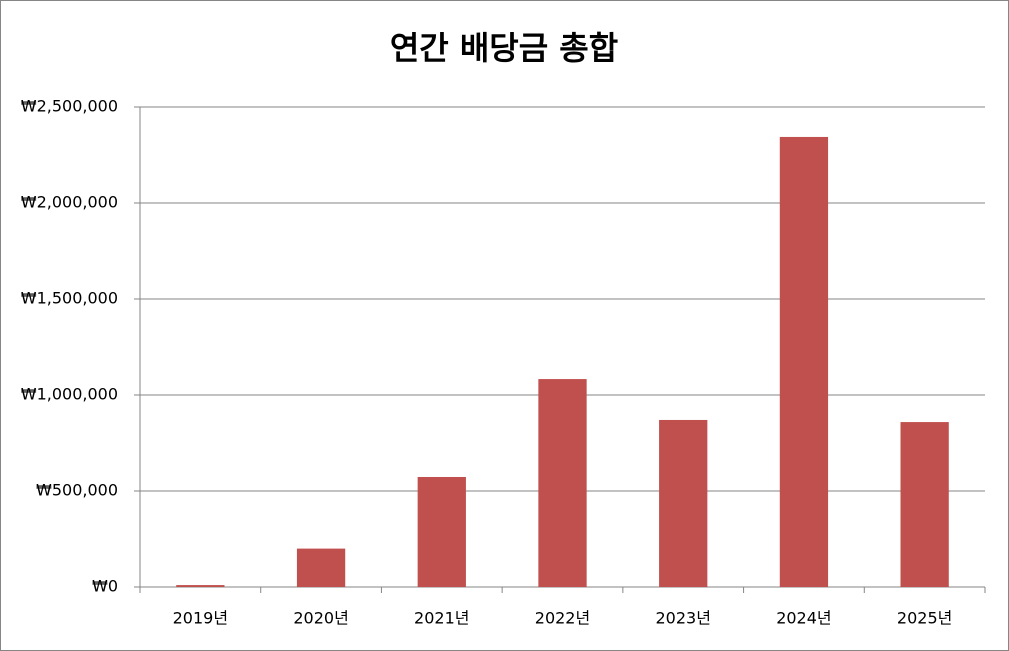  I want to click on x-tick-label: 2025년, so click(924, 618).